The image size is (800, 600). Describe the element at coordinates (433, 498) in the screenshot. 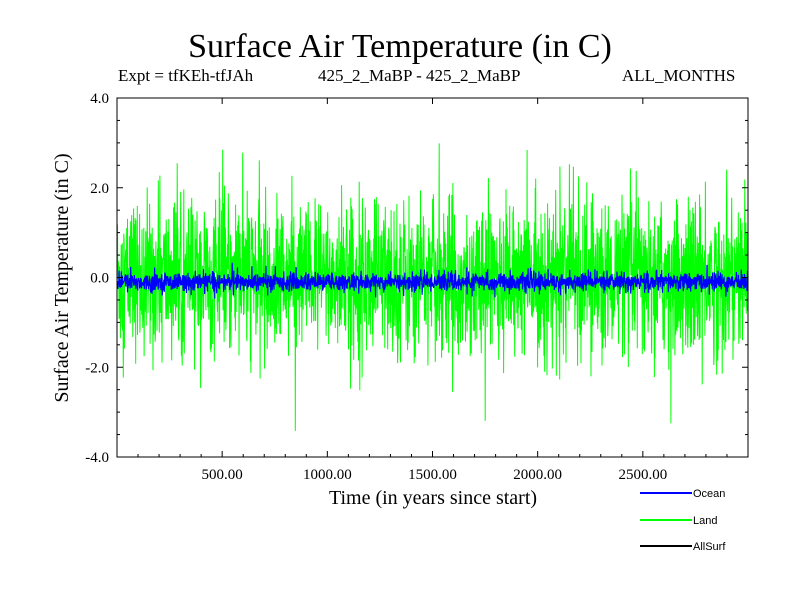

I see `x-axis-label: Time (in years since start)` at that location.